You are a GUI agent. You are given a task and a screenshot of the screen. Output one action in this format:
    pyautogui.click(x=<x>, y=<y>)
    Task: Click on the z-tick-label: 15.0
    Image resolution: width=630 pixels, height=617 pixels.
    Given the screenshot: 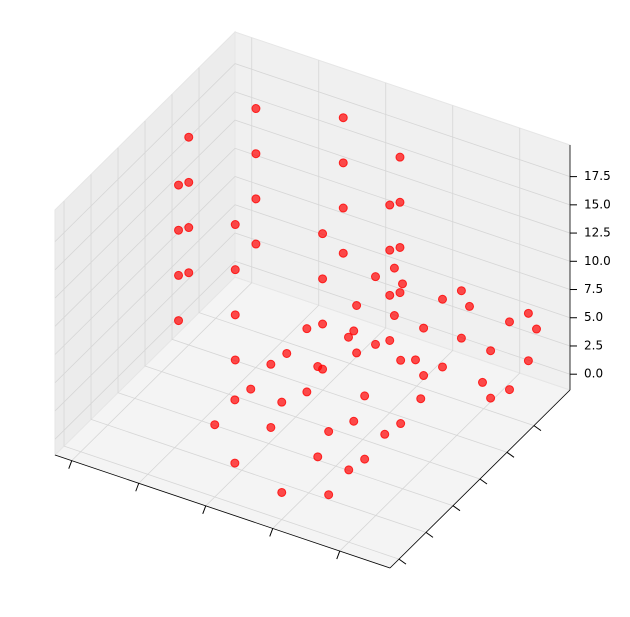 What is the action you would take?
    pyautogui.click(x=597, y=204)
    